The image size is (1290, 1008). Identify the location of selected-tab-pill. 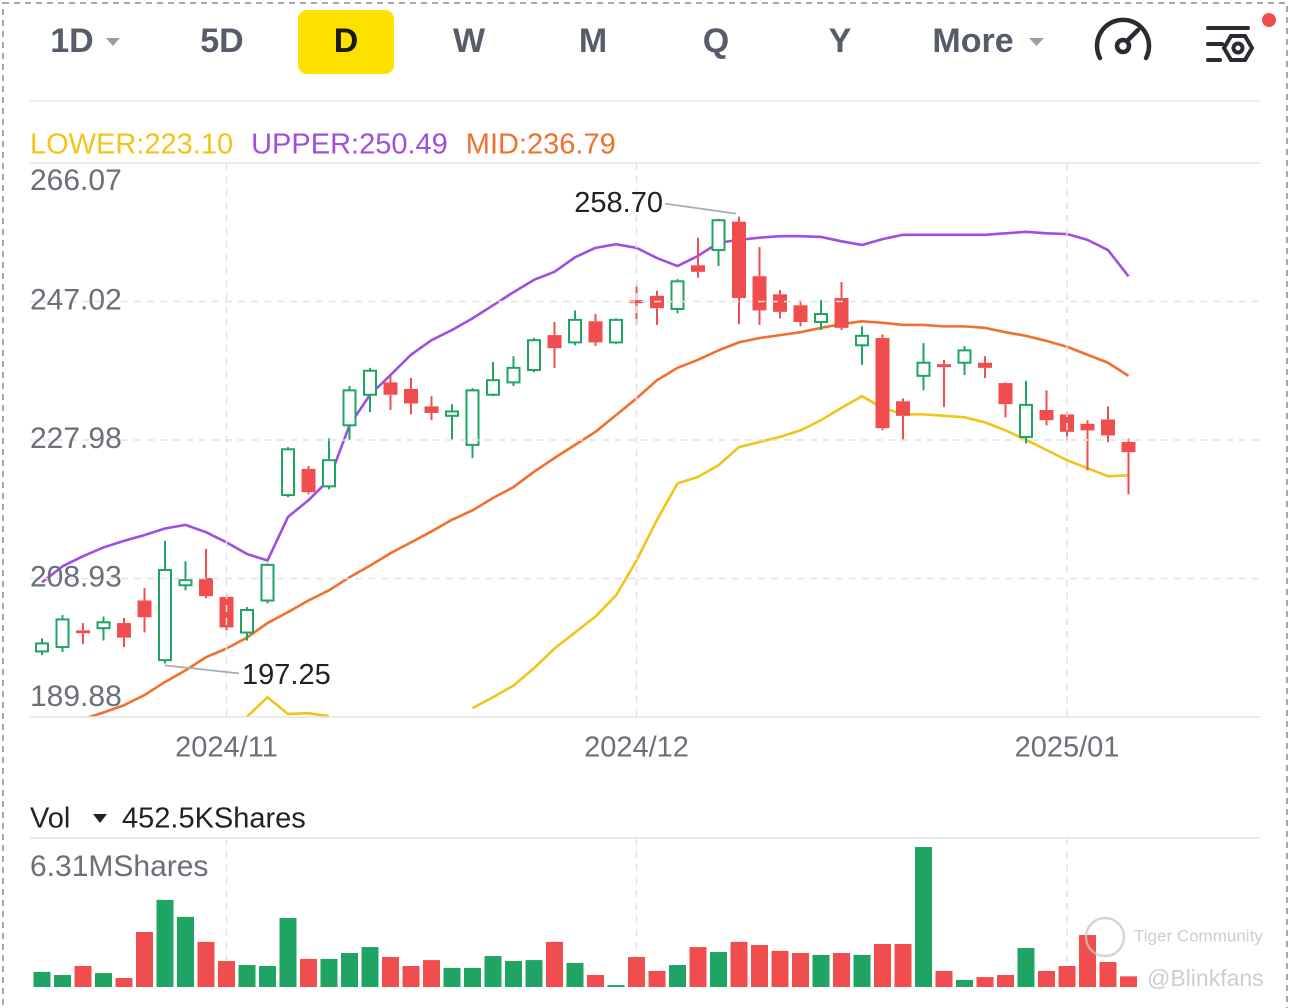
(346, 42).